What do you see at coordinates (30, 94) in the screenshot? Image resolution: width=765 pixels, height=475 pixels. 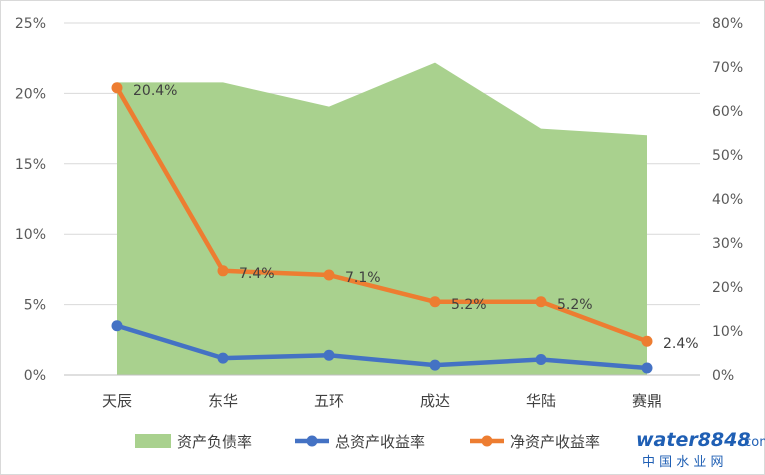 I see `left-axis-tick-label: 20%` at bounding box center [30, 94].